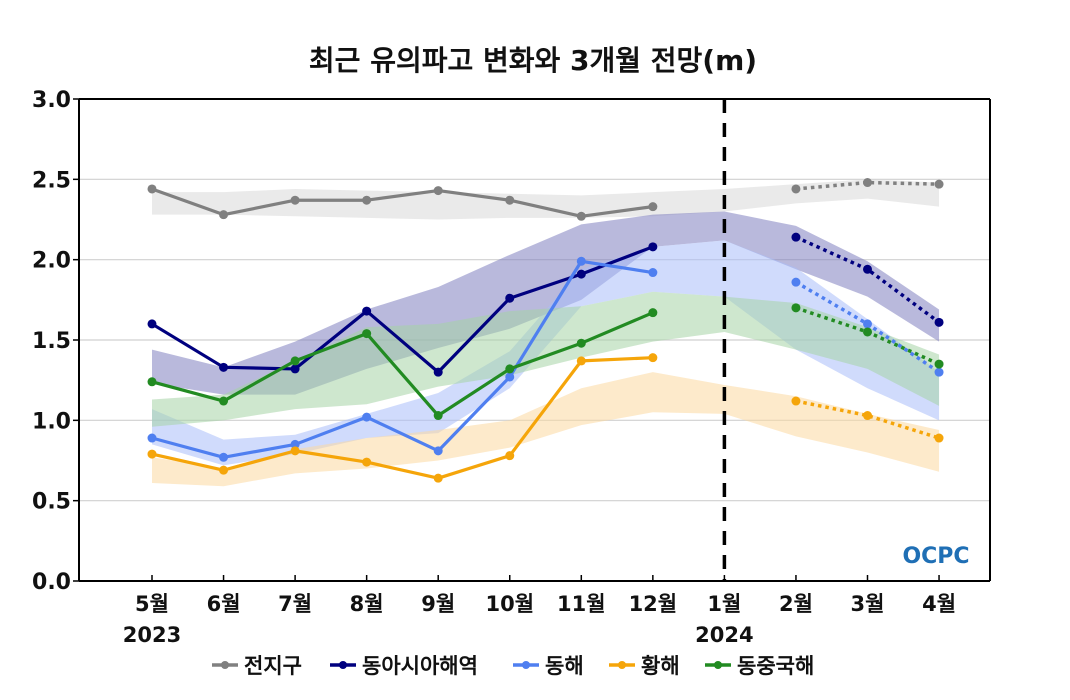 This screenshot has width=1070, height=700. I want to click on legend-item: 동중국해, so click(759, 666).